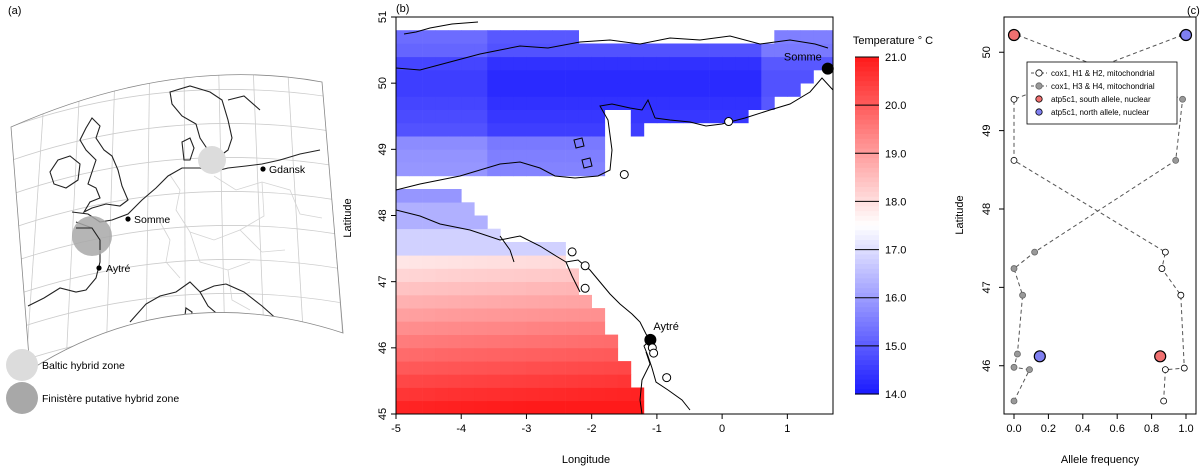 The width and height of the screenshot is (1200, 471). Describe the element at coordinates (383, 414) in the screenshot. I see `y-tick-label: 45` at that location.